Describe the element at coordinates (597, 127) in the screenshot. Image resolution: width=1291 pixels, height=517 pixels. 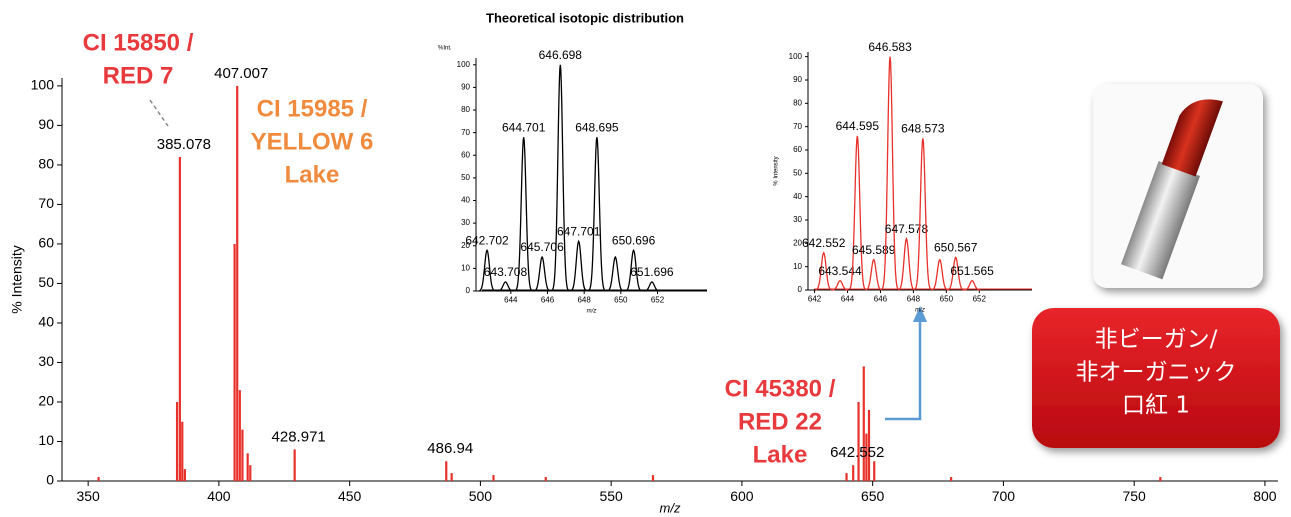
I see `peak-label: 648.695` at that location.